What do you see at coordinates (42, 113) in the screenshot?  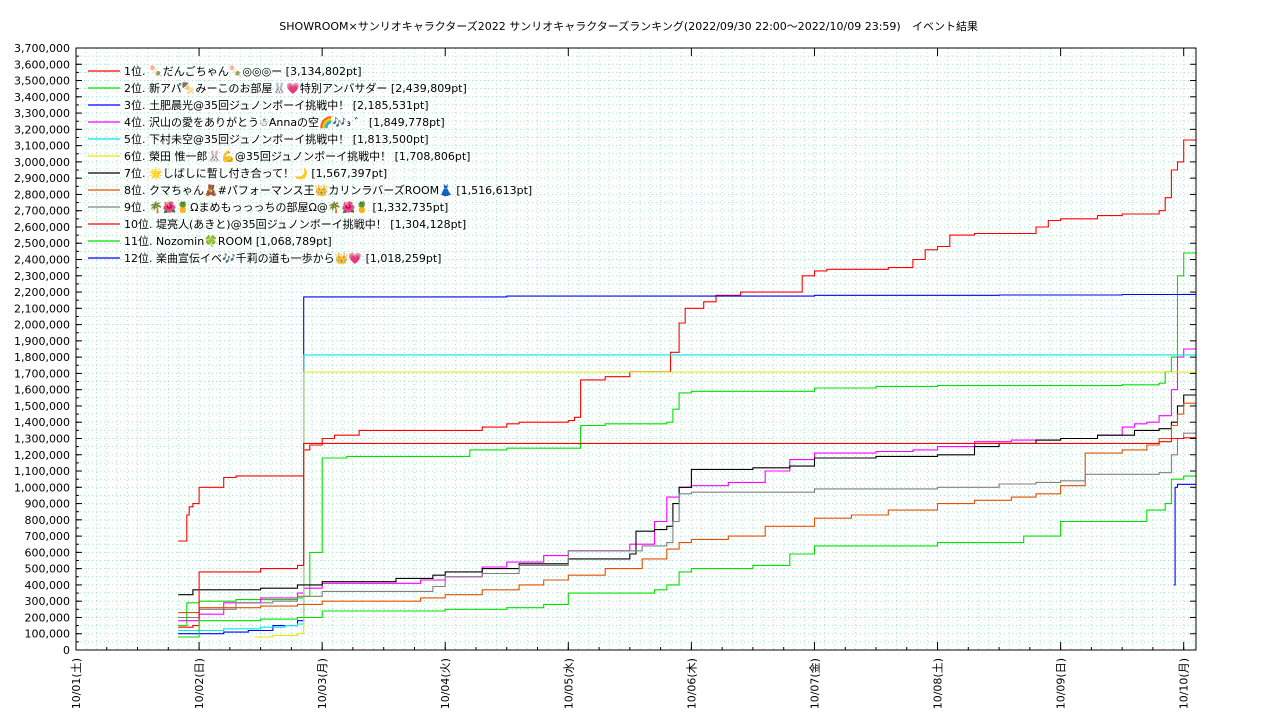 I see `y-tick-label: 3,300,000` at bounding box center [42, 113].